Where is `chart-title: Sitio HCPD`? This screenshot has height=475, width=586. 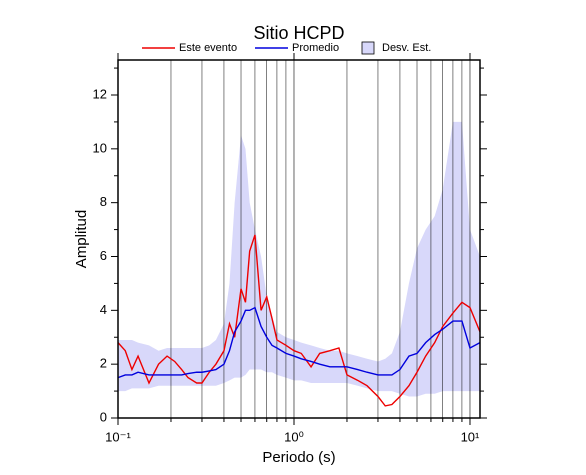
chart-title: Sitio HCPD is located at coordinates (298, 33).